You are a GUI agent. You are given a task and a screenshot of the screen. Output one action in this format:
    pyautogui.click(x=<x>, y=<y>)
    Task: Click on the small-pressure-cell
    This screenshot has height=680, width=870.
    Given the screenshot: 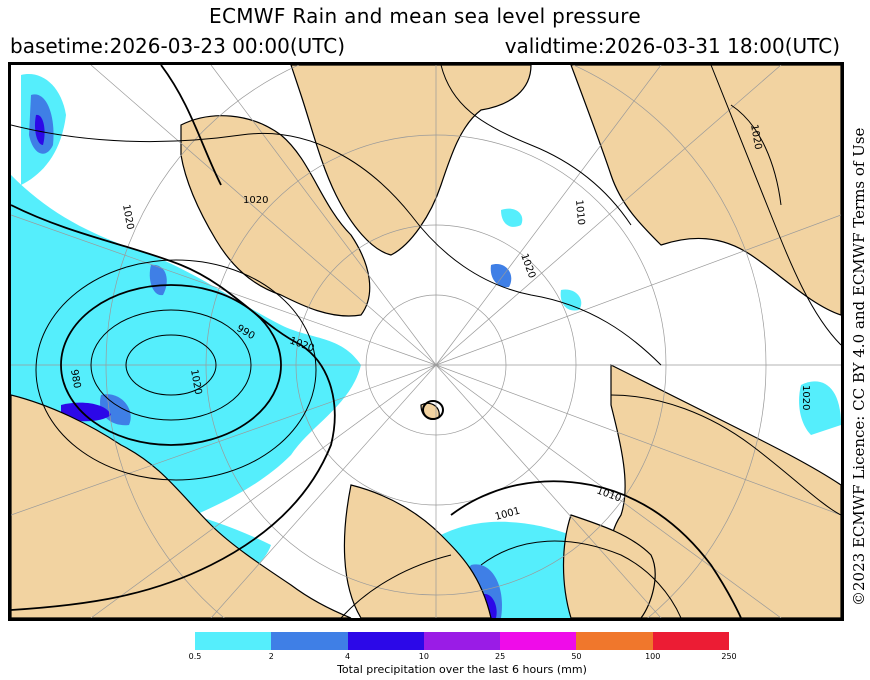 What is the action you would take?
    pyautogui.click(x=433, y=410)
    